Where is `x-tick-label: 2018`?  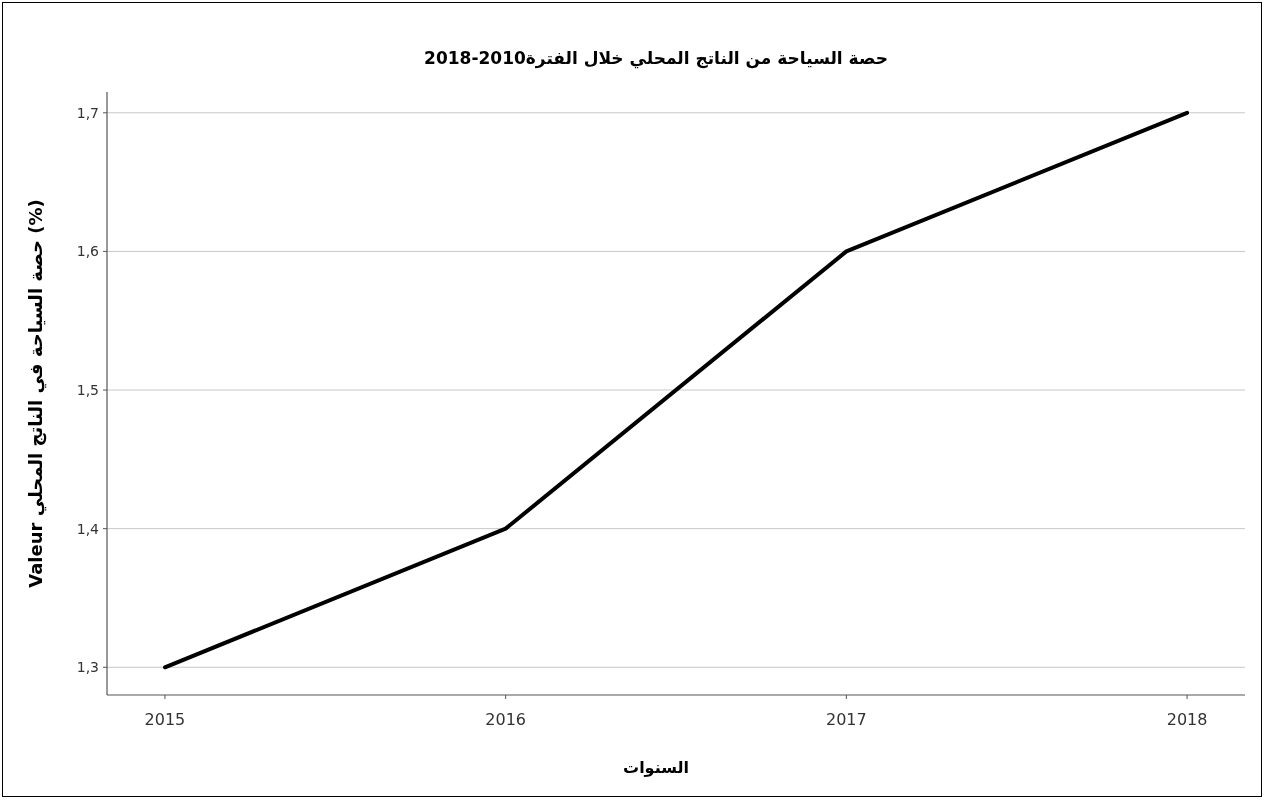 x-tick-label: 2018 is located at coordinates (1187, 719).